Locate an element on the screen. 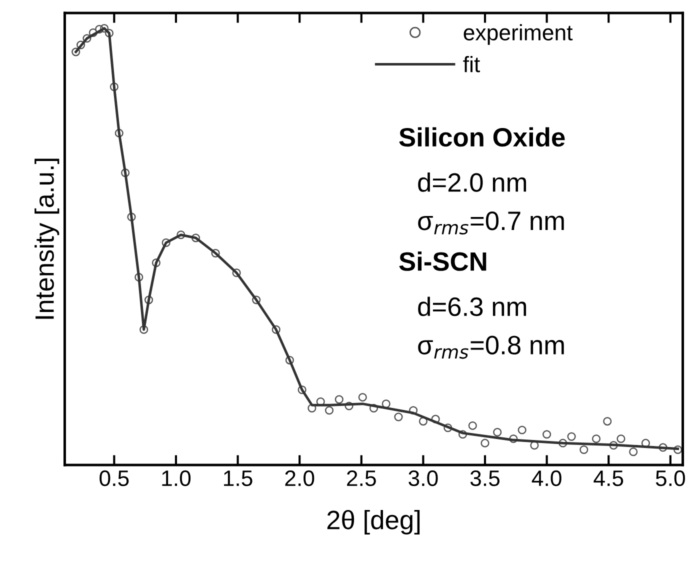 This screenshot has height=567, width=696. y-axis-title: Intensity [a.u.] is located at coordinates (47, 238).